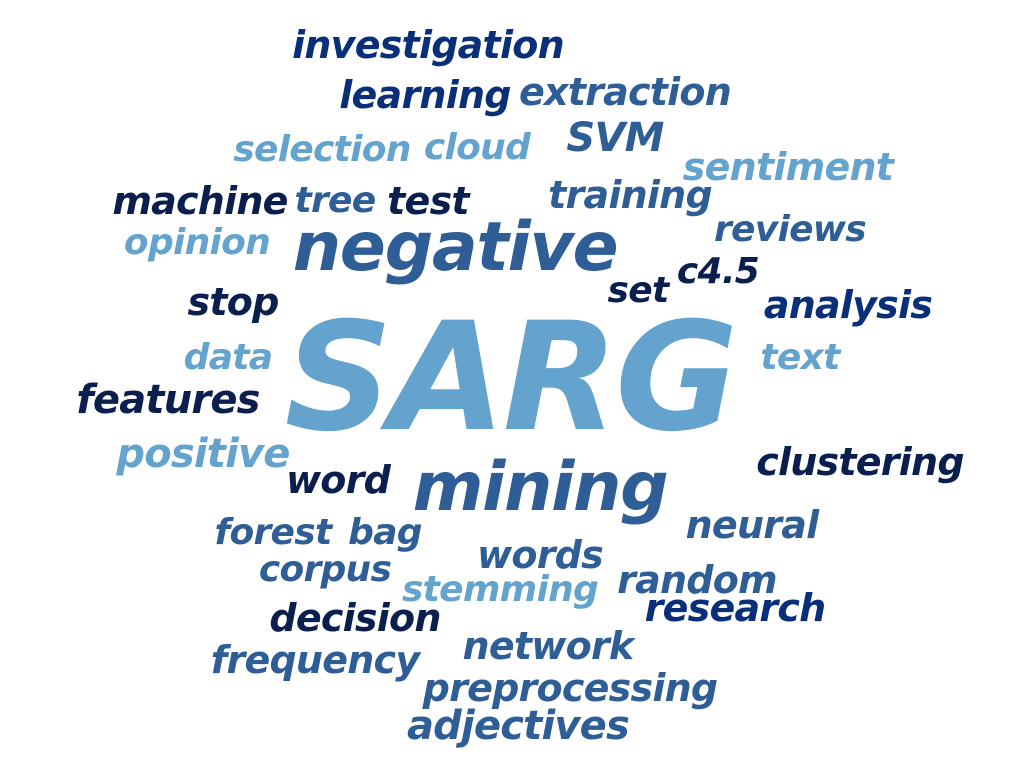 Image resolution: width=1024 pixels, height=768 pixels. I want to click on word-tree: tree, so click(335, 200).